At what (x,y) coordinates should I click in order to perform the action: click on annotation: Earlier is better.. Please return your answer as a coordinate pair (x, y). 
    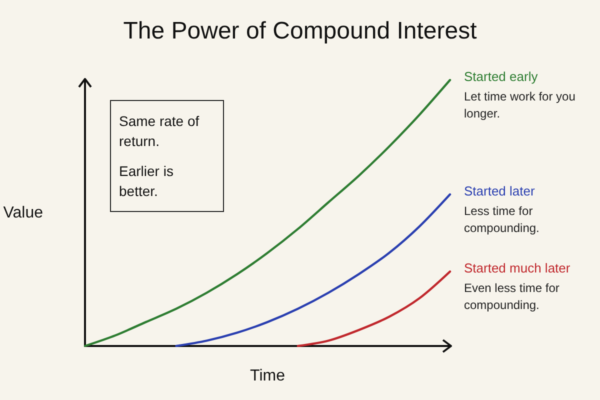
    Looking at the image, I should click on (146, 181).